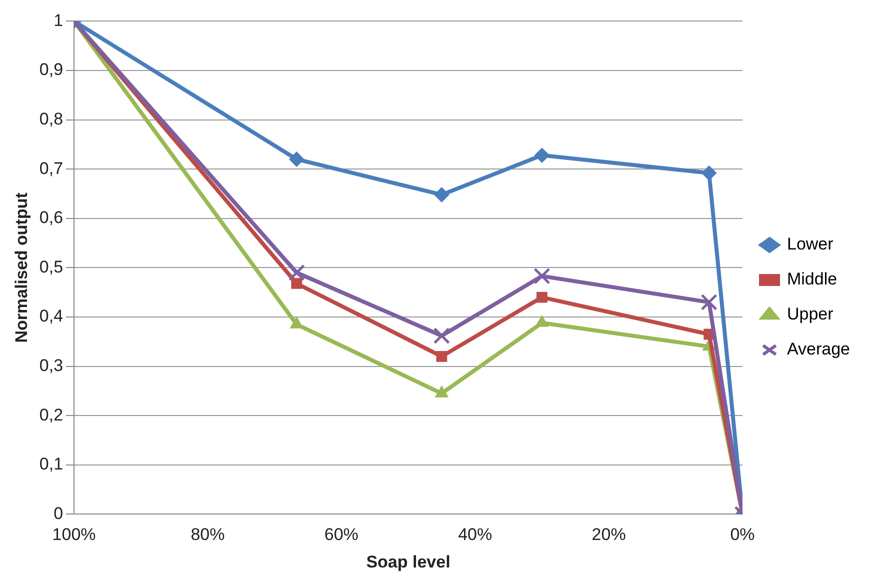 This screenshot has width=873, height=585. What do you see at coordinates (51, 316) in the screenshot?
I see `y-tick-label: 0,4` at bounding box center [51, 316].